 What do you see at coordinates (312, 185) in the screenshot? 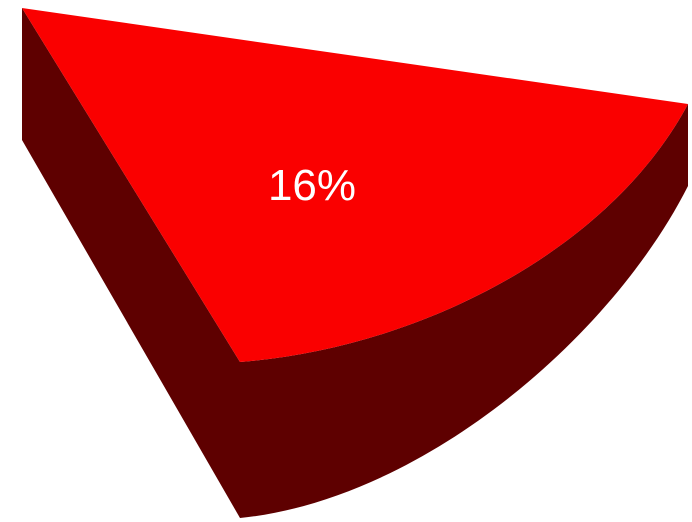
I see `slice-percent-label: 16%` at bounding box center [312, 185].